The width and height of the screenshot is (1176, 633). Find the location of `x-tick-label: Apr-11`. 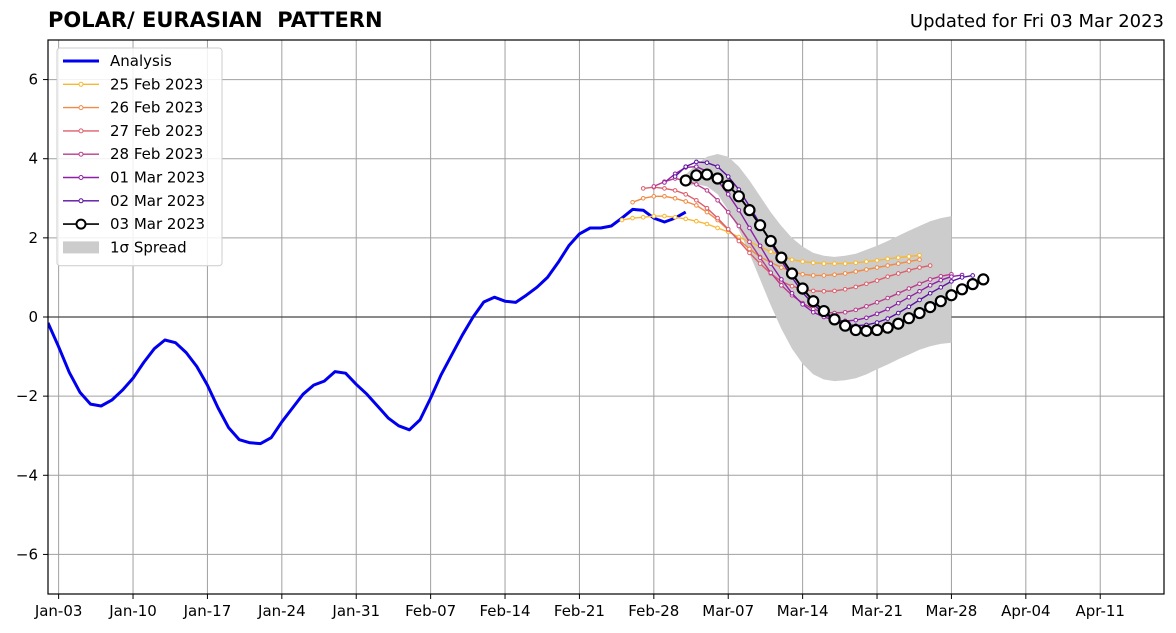

x-tick-label: Apr-11 is located at coordinates (1100, 611).